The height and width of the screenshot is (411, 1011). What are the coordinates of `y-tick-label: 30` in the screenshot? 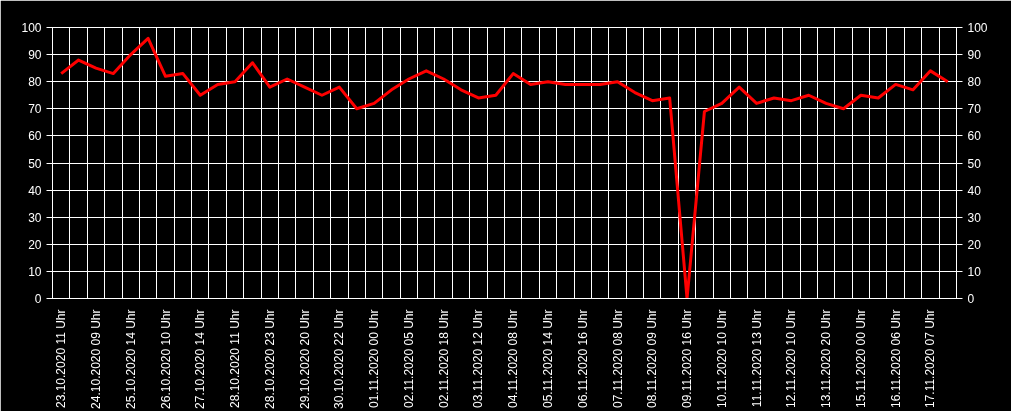 It's located at (35, 217).